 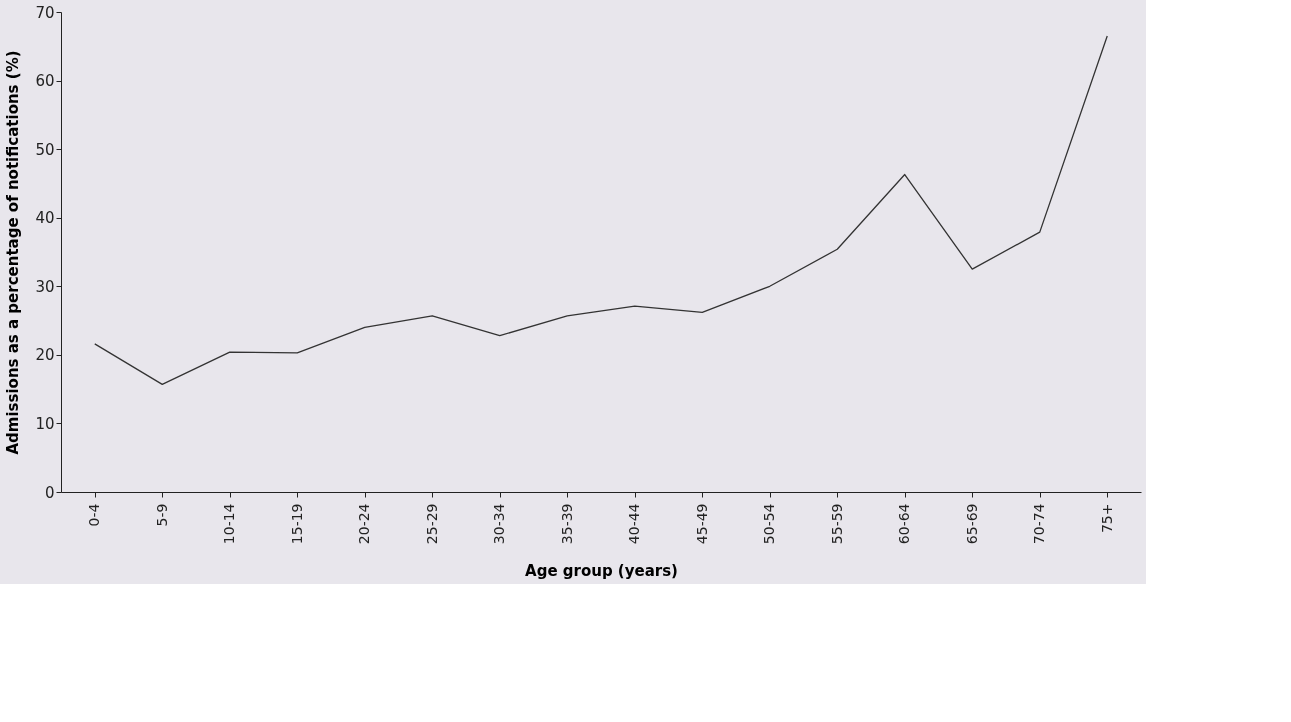 What do you see at coordinates (1106, 518) in the screenshot?
I see `x-tick-label: 75+` at bounding box center [1106, 518].